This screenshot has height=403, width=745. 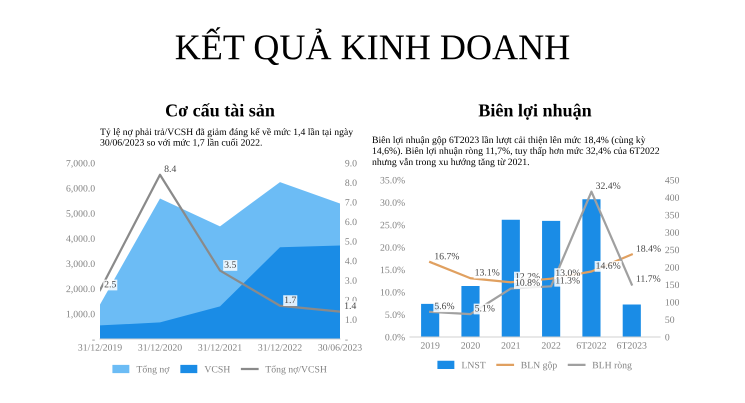 I want to click on data-label: 11.7%, so click(x=648, y=278).